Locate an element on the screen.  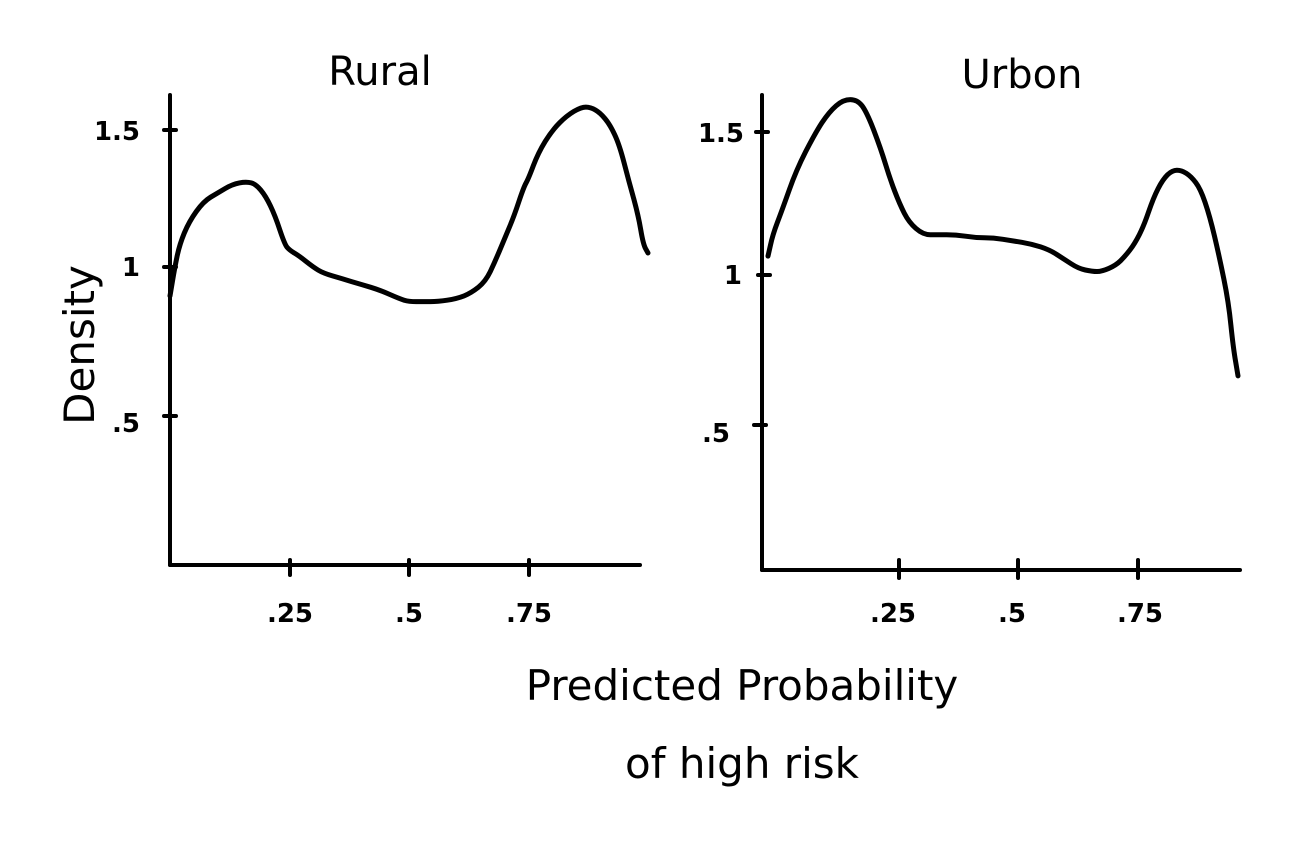
rural-x-tick-labels: .25 .5 .75 is located at coordinates (409, 614).